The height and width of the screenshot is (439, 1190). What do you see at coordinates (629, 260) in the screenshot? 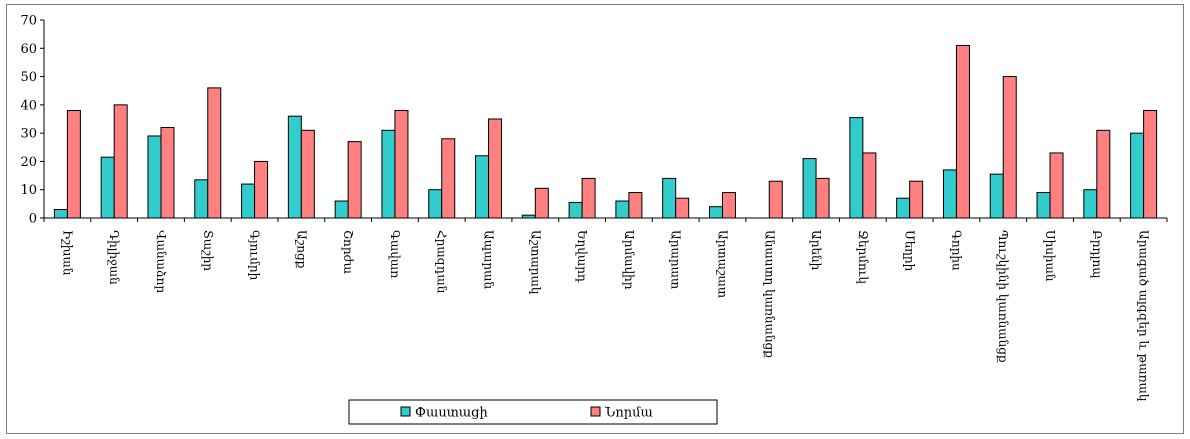
I see `x-category-label: Արմավիր` at bounding box center [629, 260].